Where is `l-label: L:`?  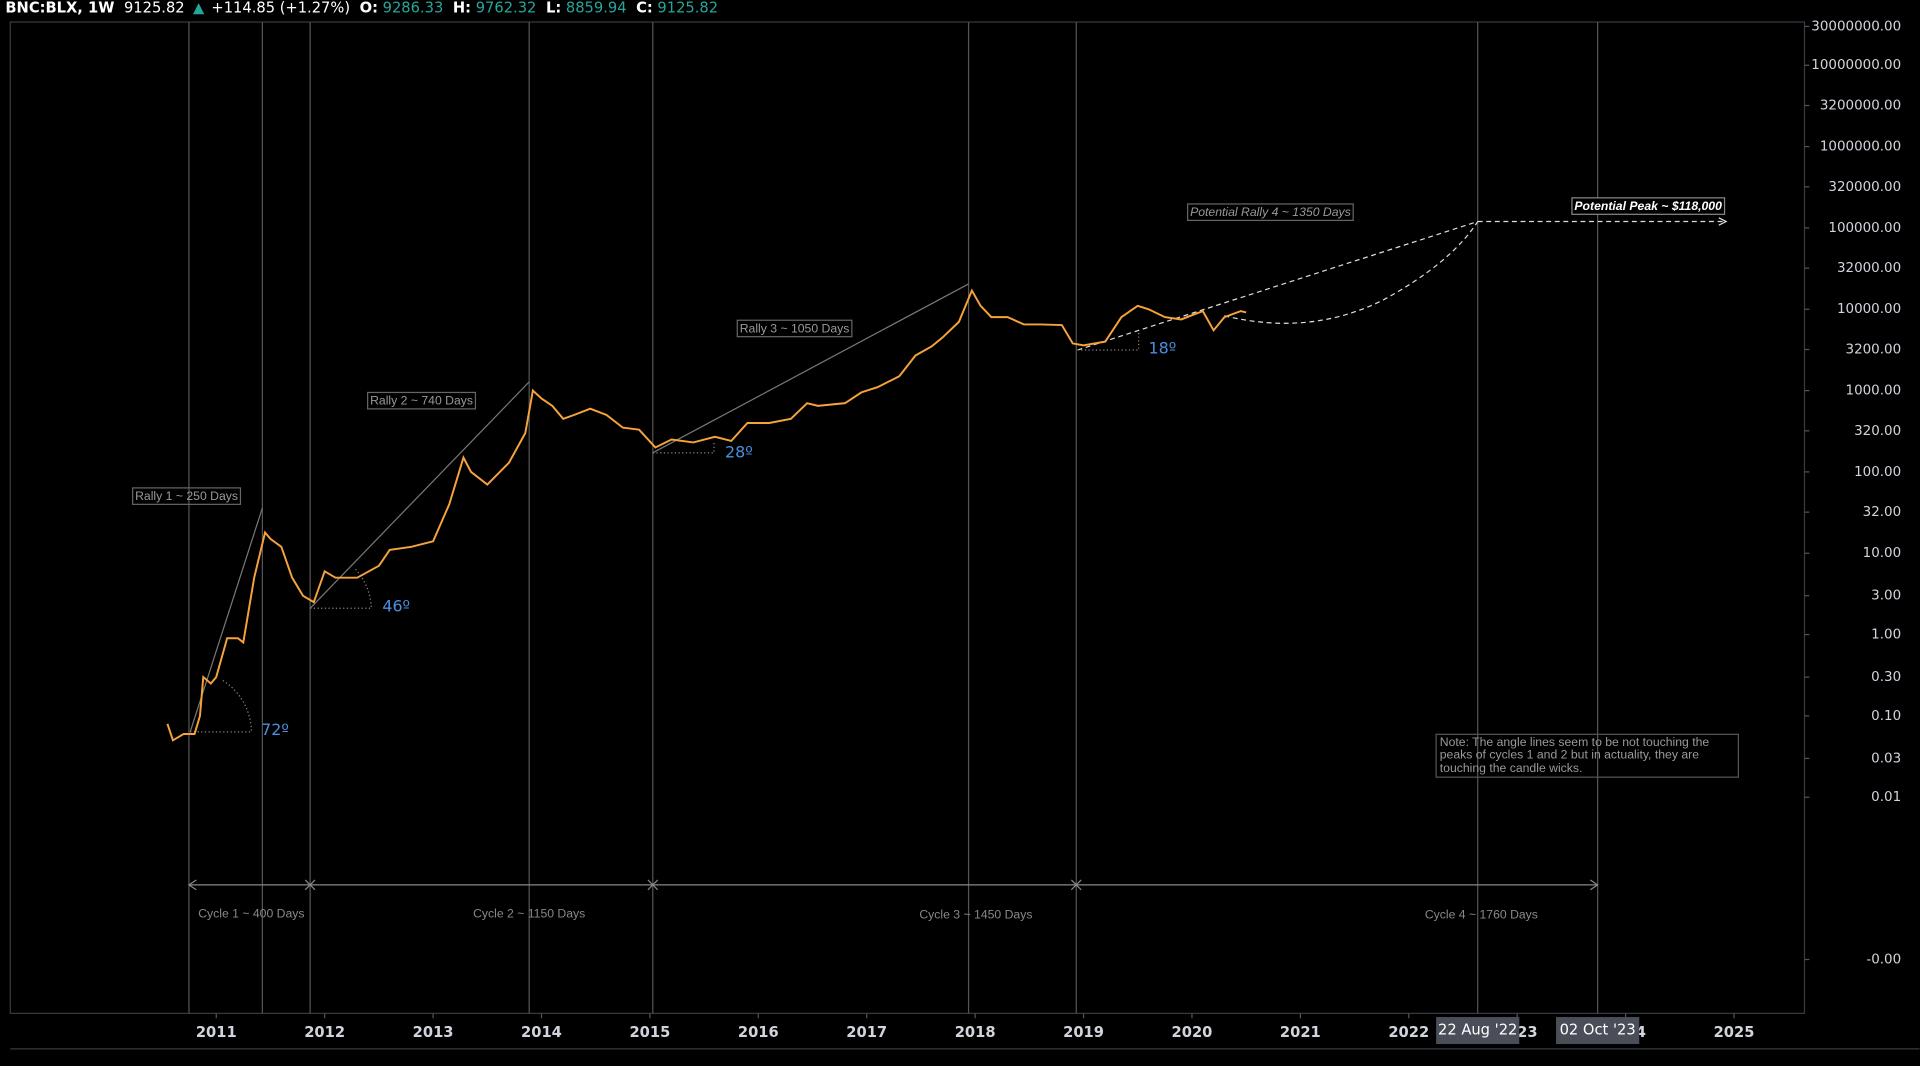
l-label: L: is located at coordinates (553, 8).